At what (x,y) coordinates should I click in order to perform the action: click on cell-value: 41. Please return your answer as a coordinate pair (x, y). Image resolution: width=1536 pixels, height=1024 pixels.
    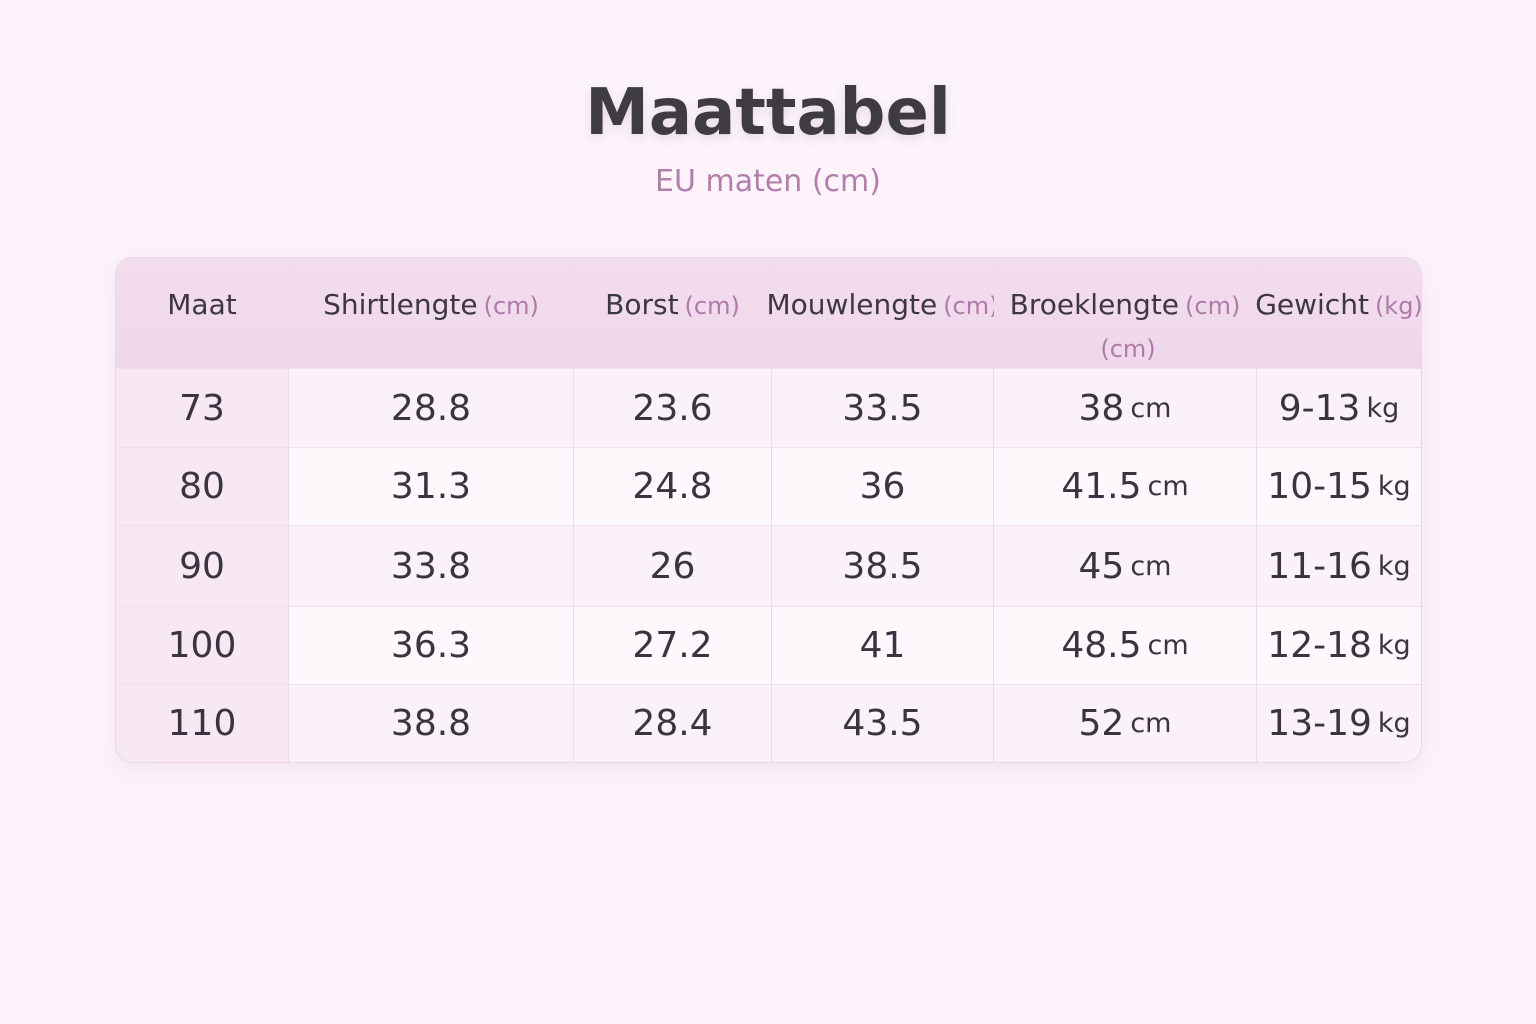
    Looking at the image, I should click on (882, 645).